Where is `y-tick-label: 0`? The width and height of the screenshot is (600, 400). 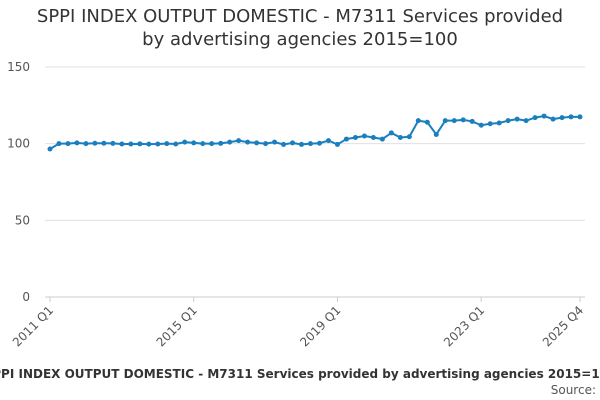
y-tick-label: 0 is located at coordinates (26, 297).